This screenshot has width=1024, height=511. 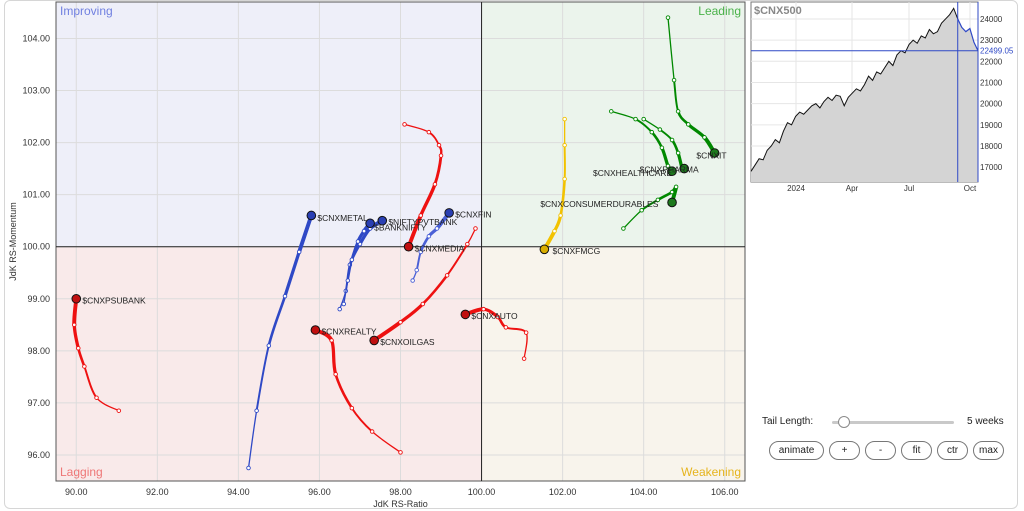 I want to click on y-tick-label: 101.00, so click(x=36, y=195).